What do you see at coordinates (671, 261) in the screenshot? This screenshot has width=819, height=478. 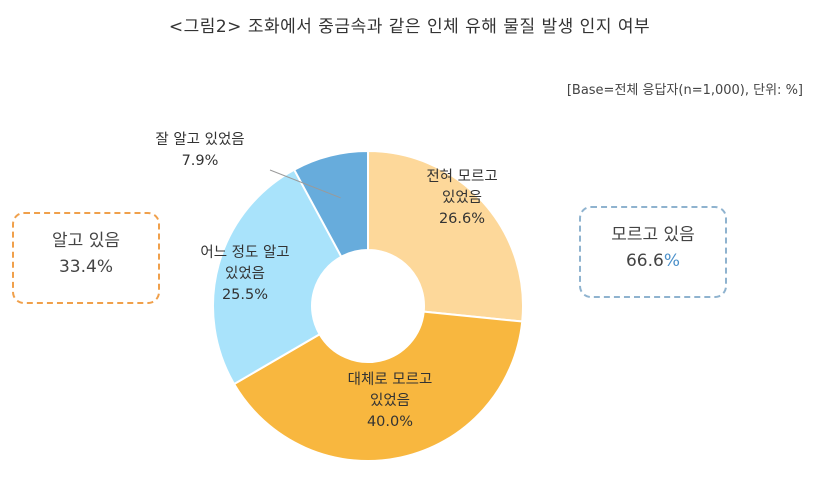 I see `unknown-group-value-suffix: %` at bounding box center [671, 261].